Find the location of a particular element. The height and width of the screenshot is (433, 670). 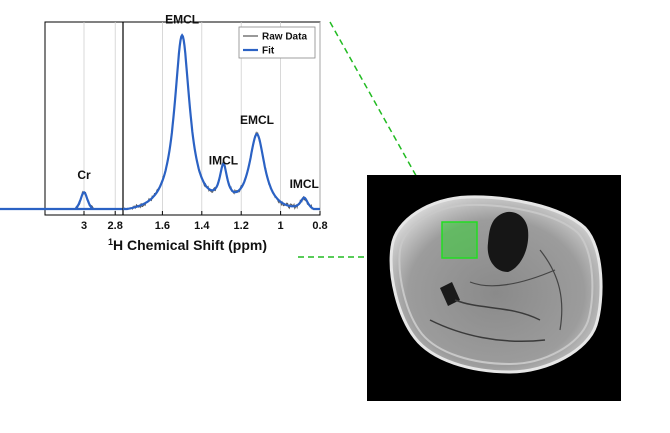

leg-cross-section is located at coordinates (496, 284).